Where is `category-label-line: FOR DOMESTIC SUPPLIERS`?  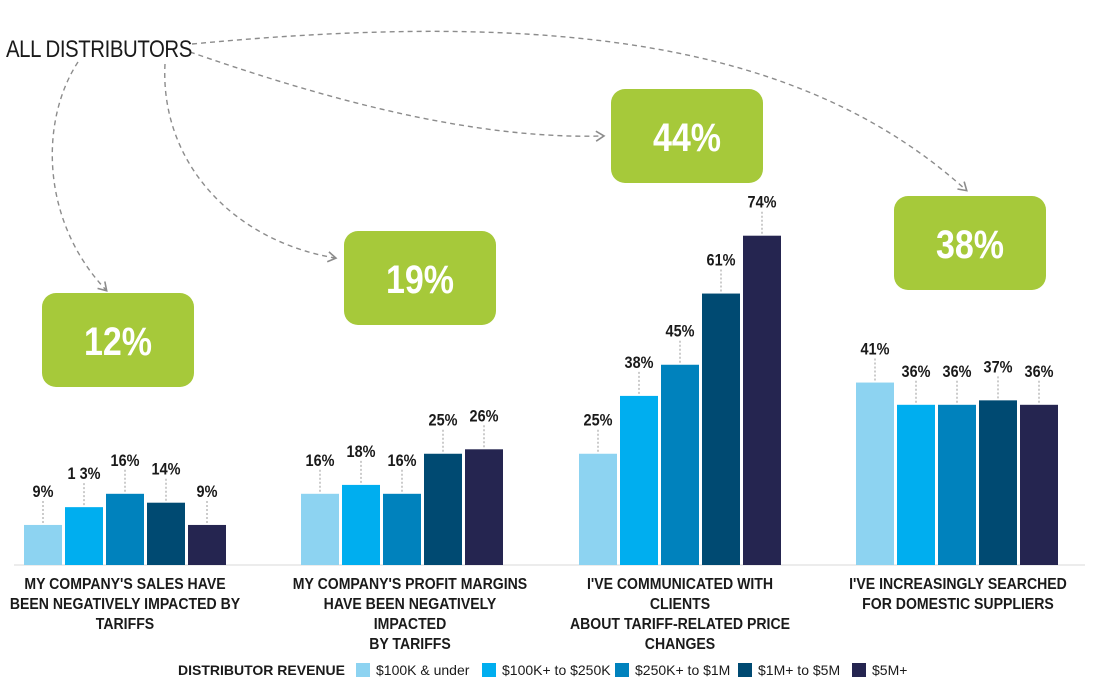 category-label-line: FOR DOMESTIC SUPPLIERS is located at coordinates (958, 604).